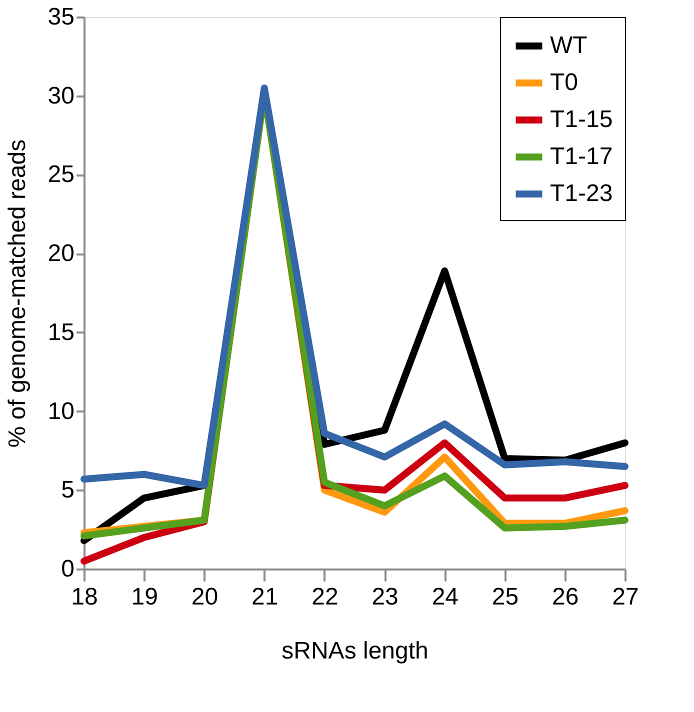 The image size is (694, 712). I want to click on x-tick-label: 24, so click(445, 597).